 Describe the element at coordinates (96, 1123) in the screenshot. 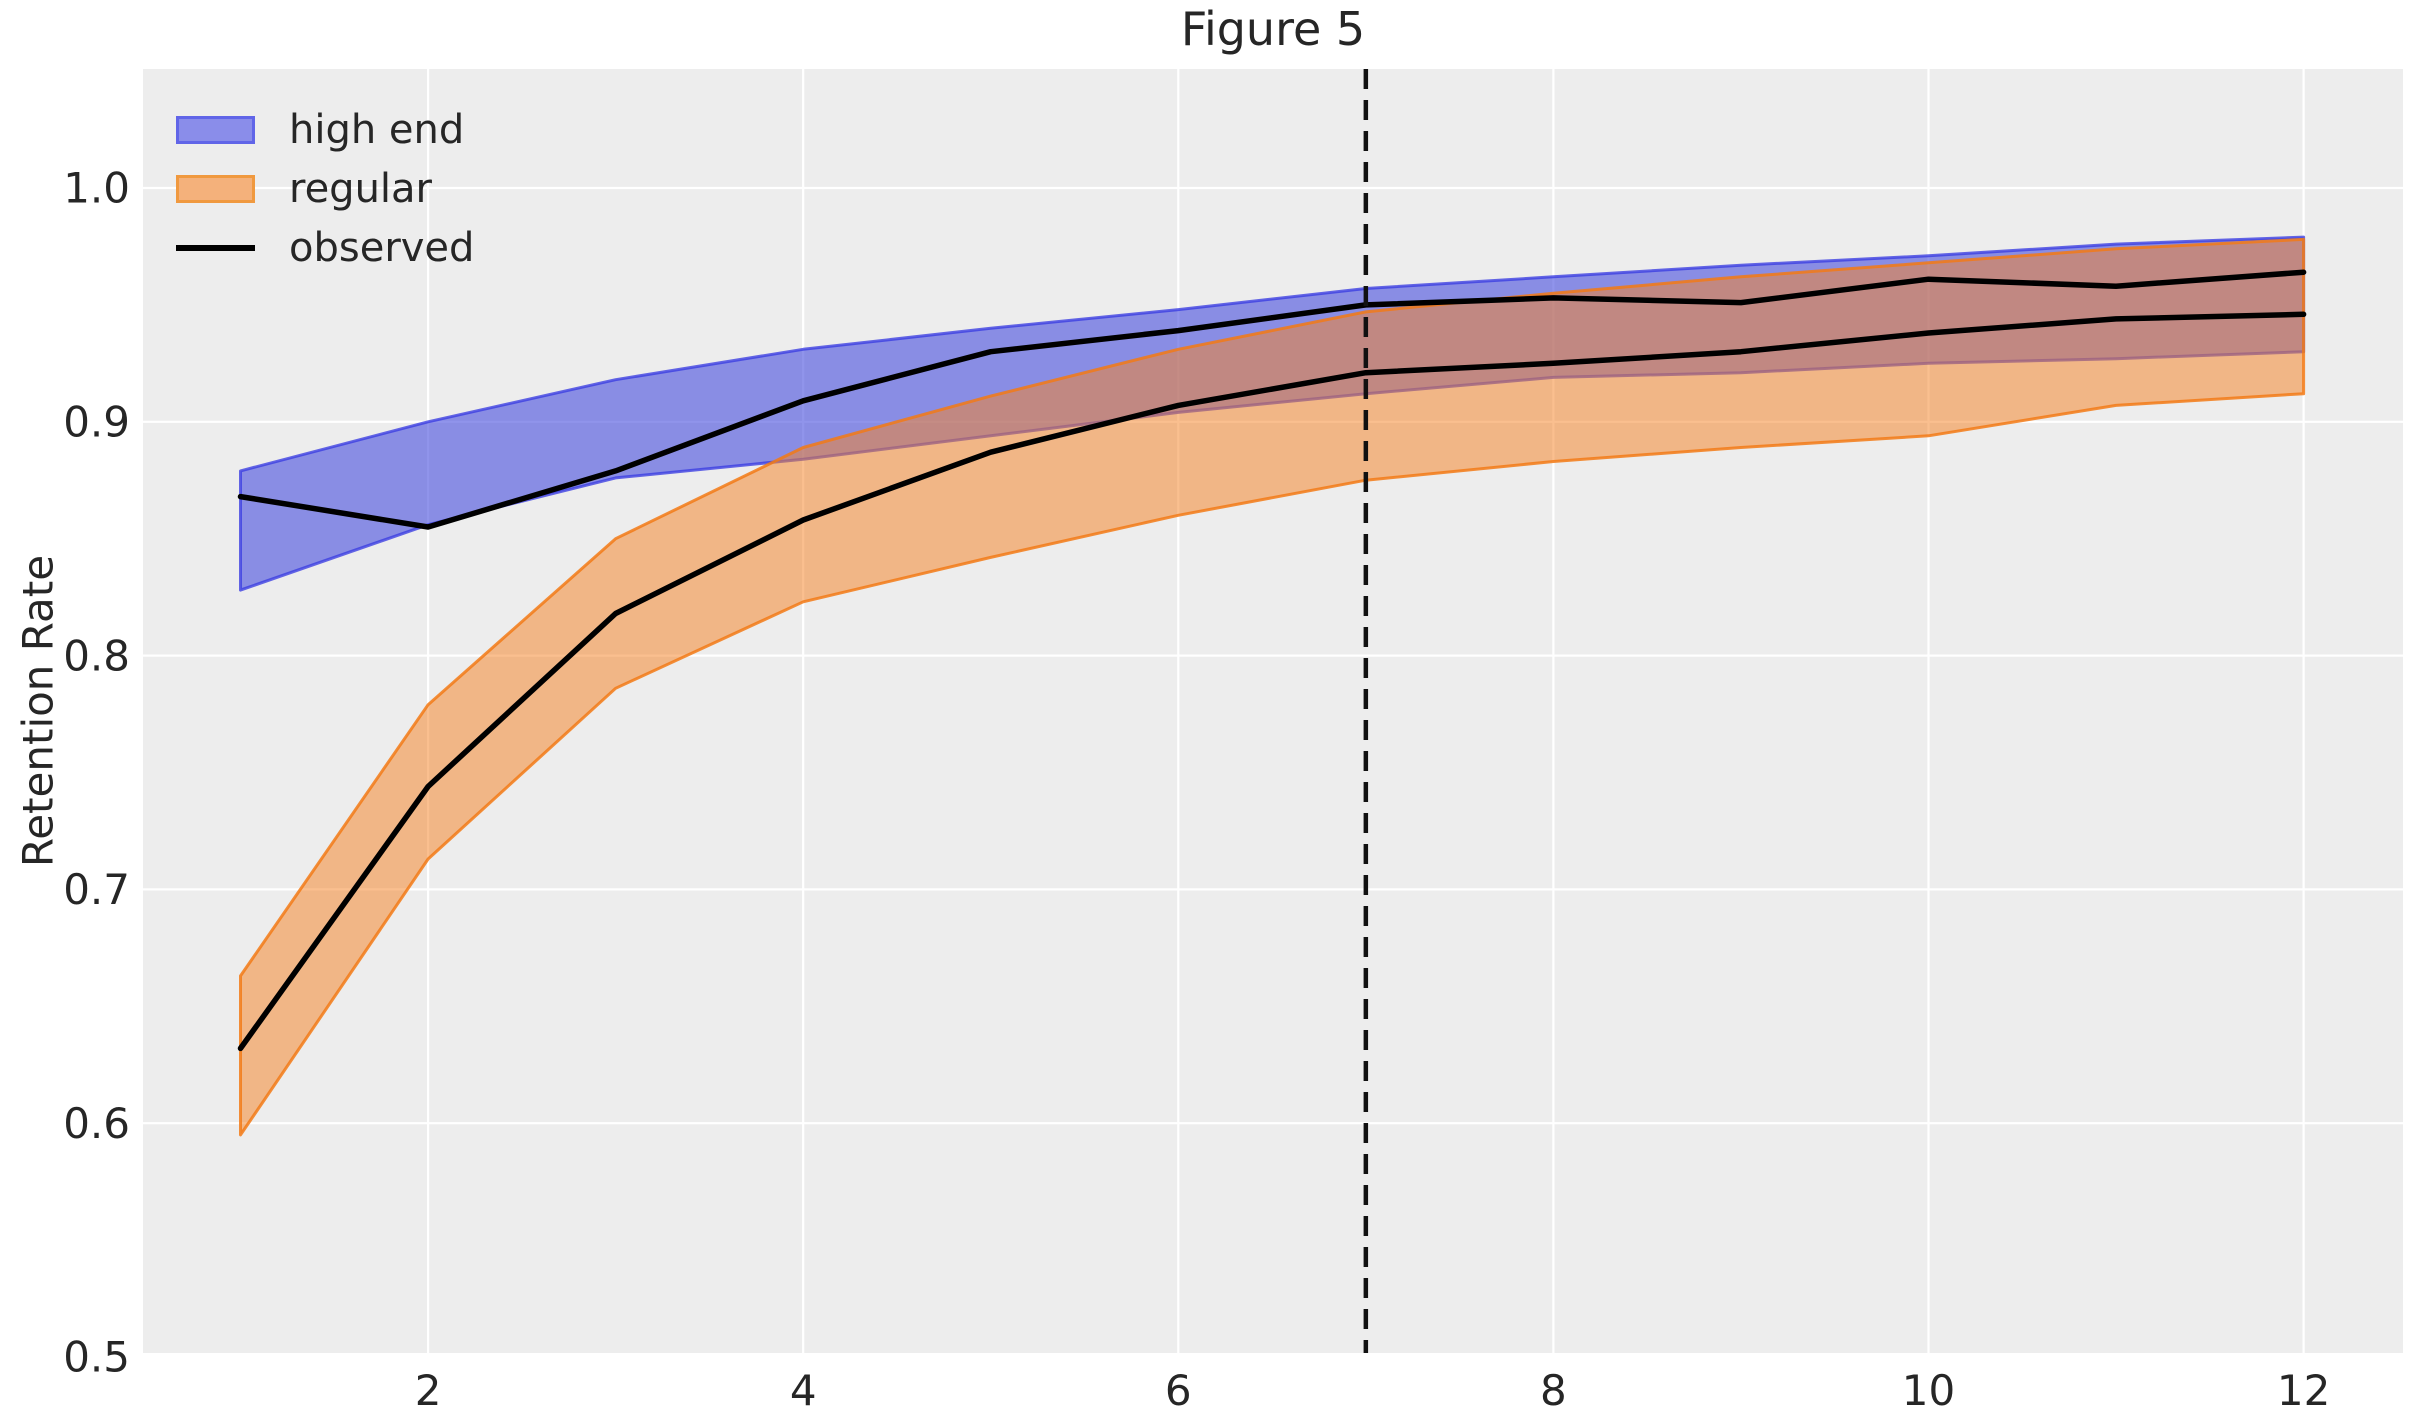

I see `svg-text: 0.6` at that location.